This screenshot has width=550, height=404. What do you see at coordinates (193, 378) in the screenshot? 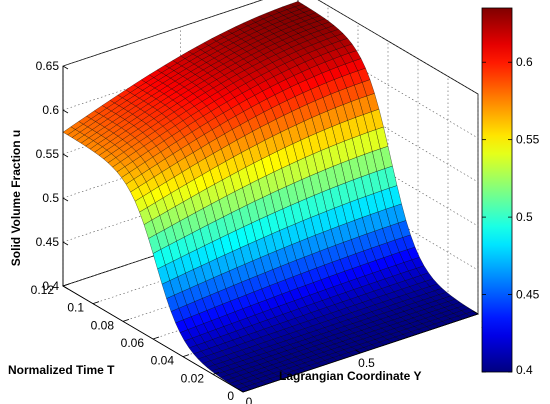
I see `y-tick-label: 0.02` at bounding box center [193, 378].